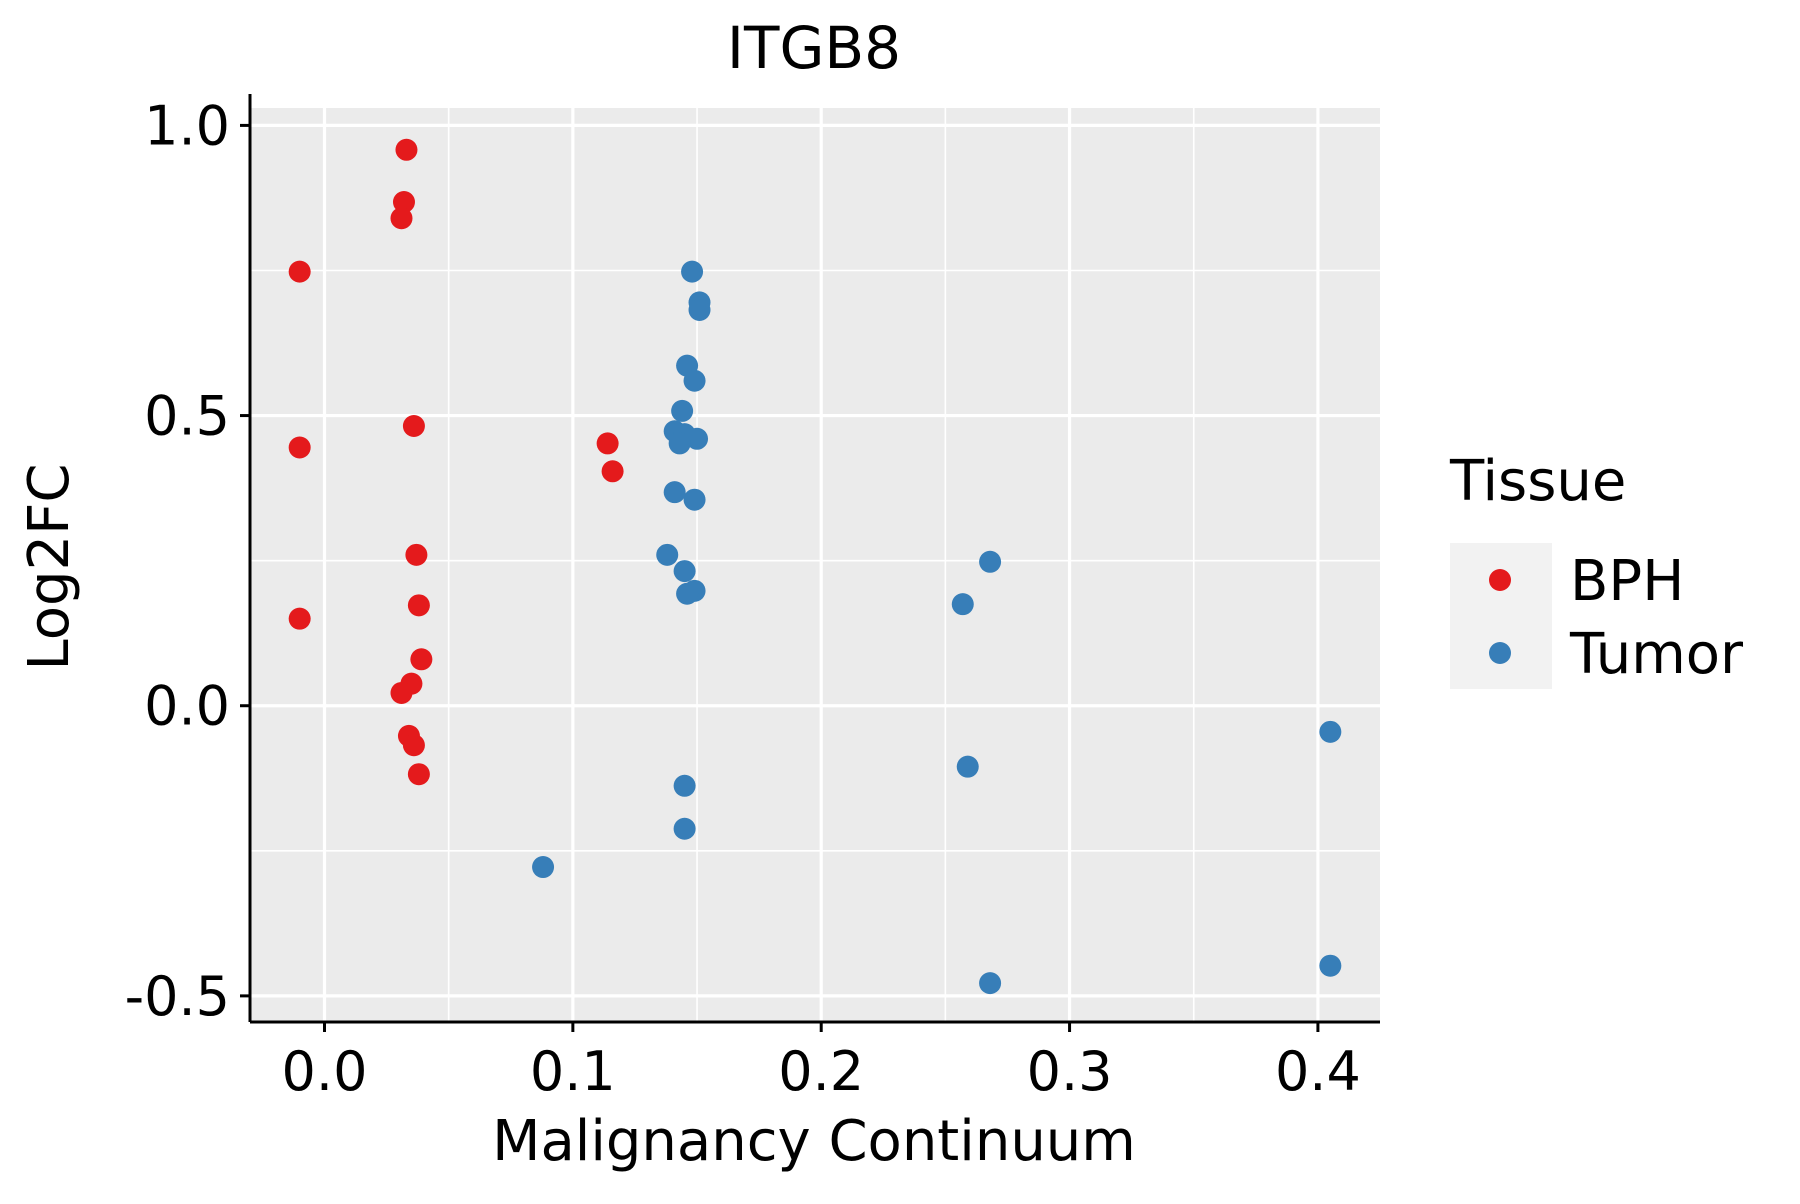 The height and width of the screenshot is (1204, 1800). What do you see at coordinates (187, 125) in the screenshot?
I see `y-tick-label: 1.0` at bounding box center [187, 125].